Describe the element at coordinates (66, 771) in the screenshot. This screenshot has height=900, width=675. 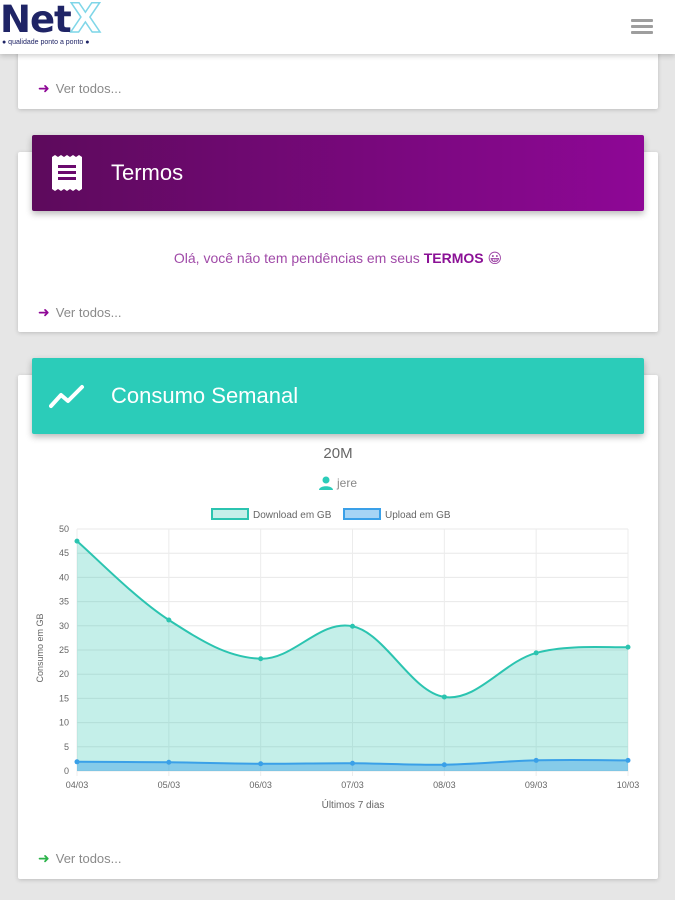
I see `y-tick-label: 0` at that location.